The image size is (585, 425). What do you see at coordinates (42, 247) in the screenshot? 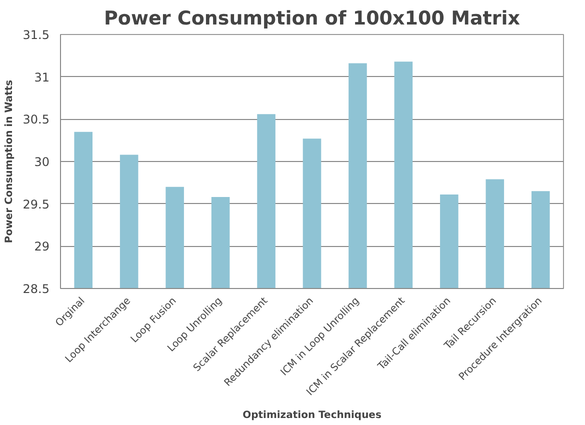
I see `y-tick-label: 29` at bounding box center [42, 247].